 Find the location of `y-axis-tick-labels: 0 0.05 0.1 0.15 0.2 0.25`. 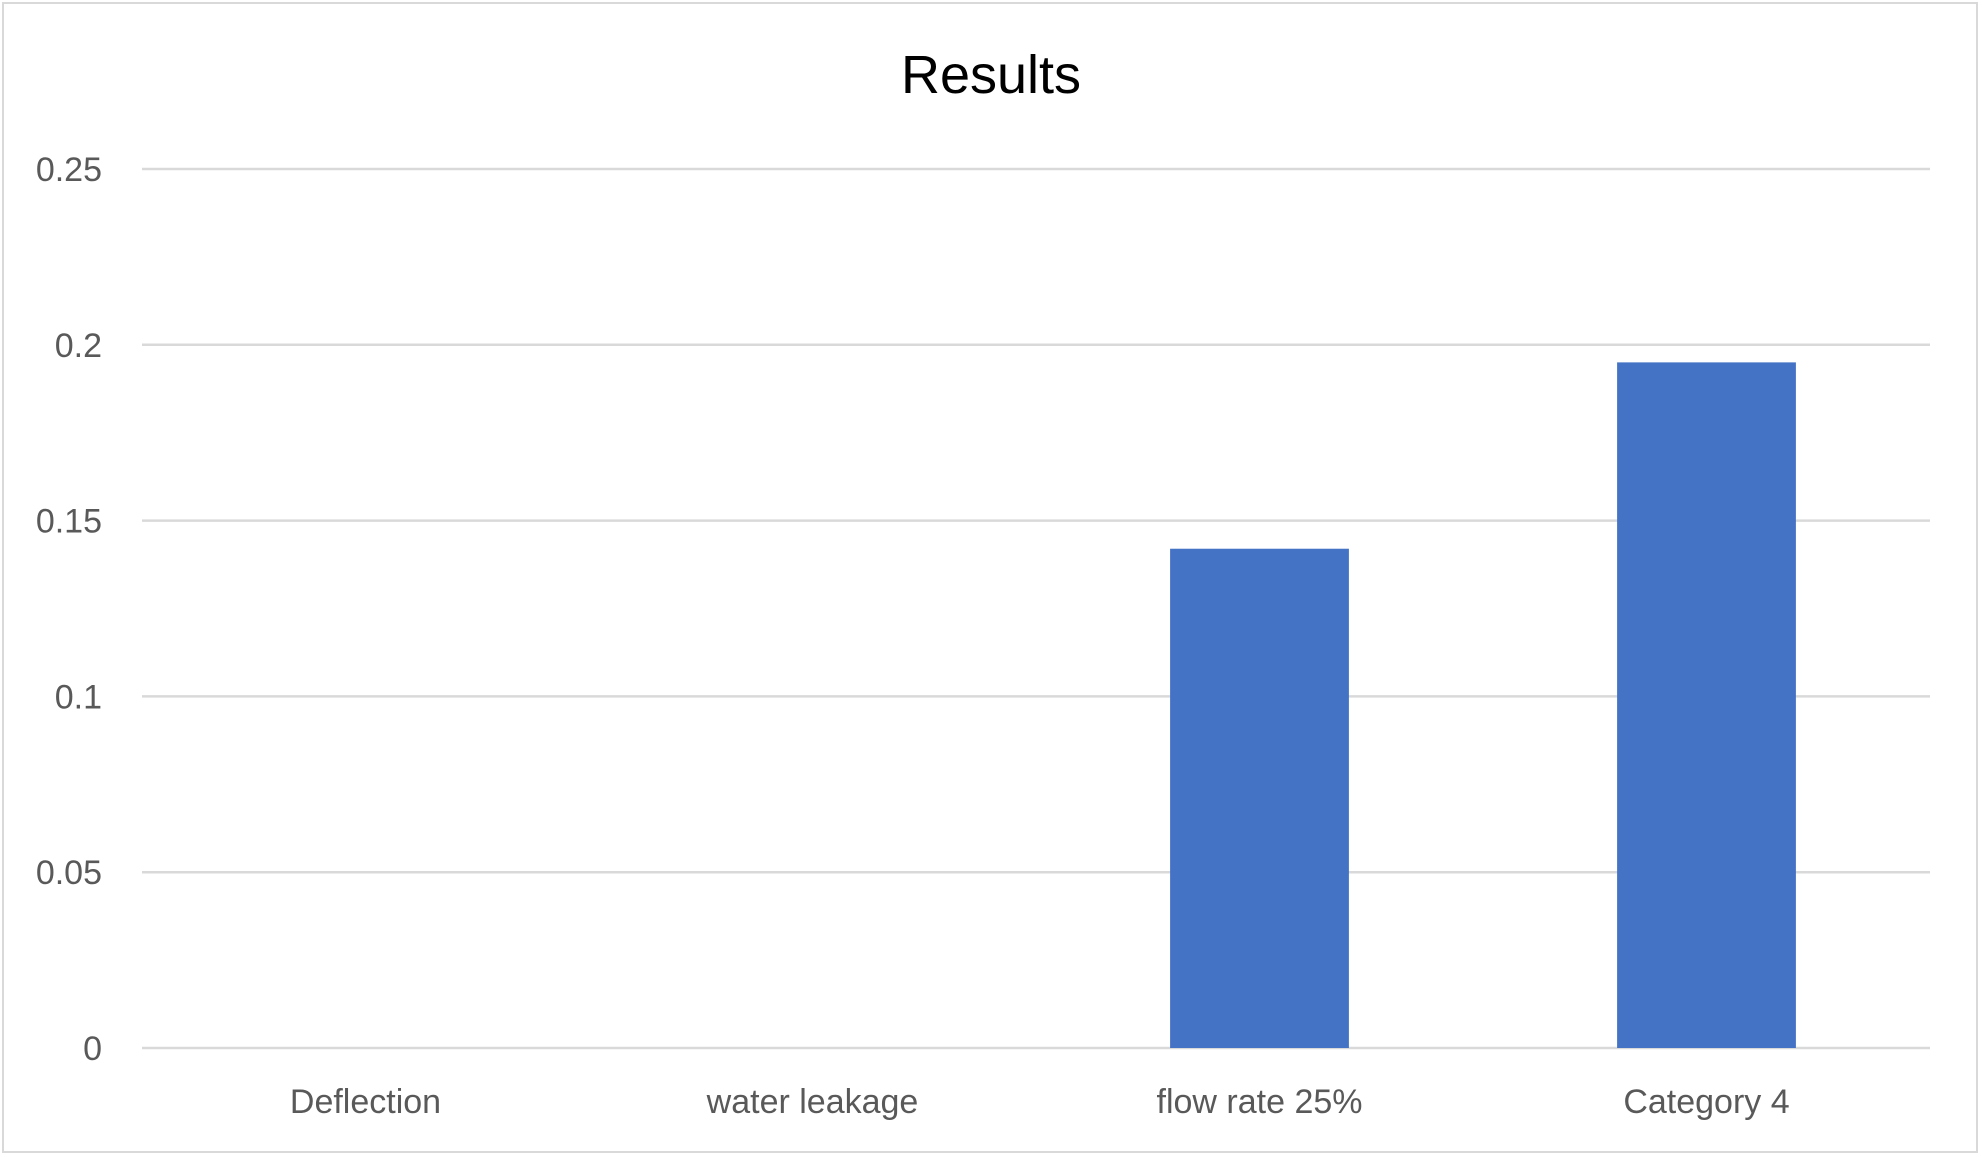

y-axis-tick-labels: 0 0.05 0.1 0.15 0.2 0.25 is located at coordinates (69, 609).